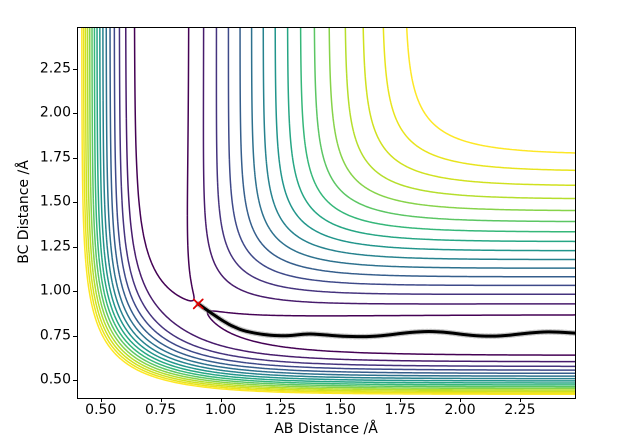  Describe the element at coordinates (280, 410) in the screenshot. I see `x-tick-label: 1.25` at that location.